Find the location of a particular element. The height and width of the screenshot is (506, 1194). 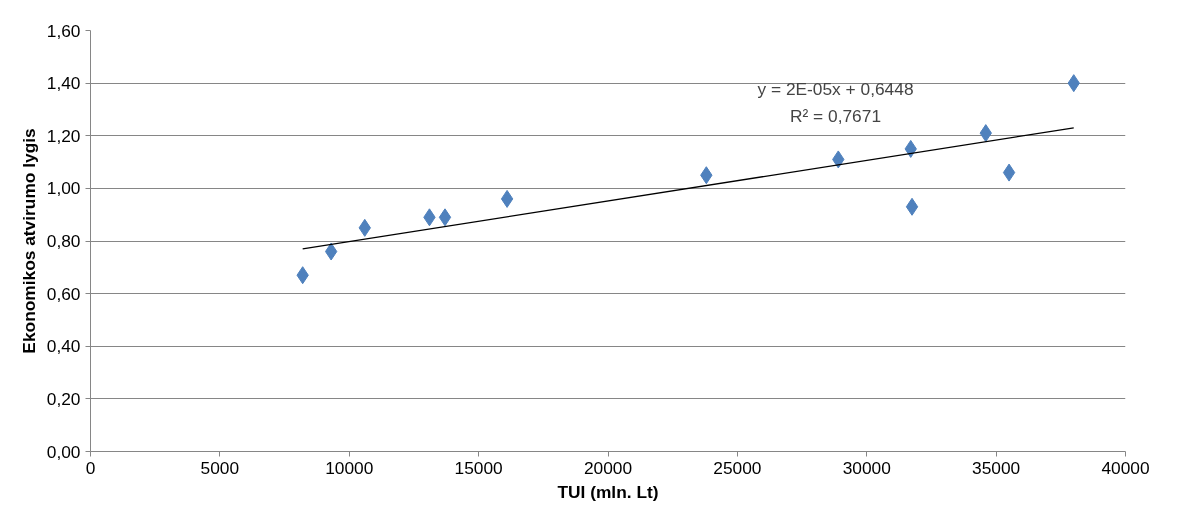

y-tick-label: 0,20 is located at coordinates (63, 398).